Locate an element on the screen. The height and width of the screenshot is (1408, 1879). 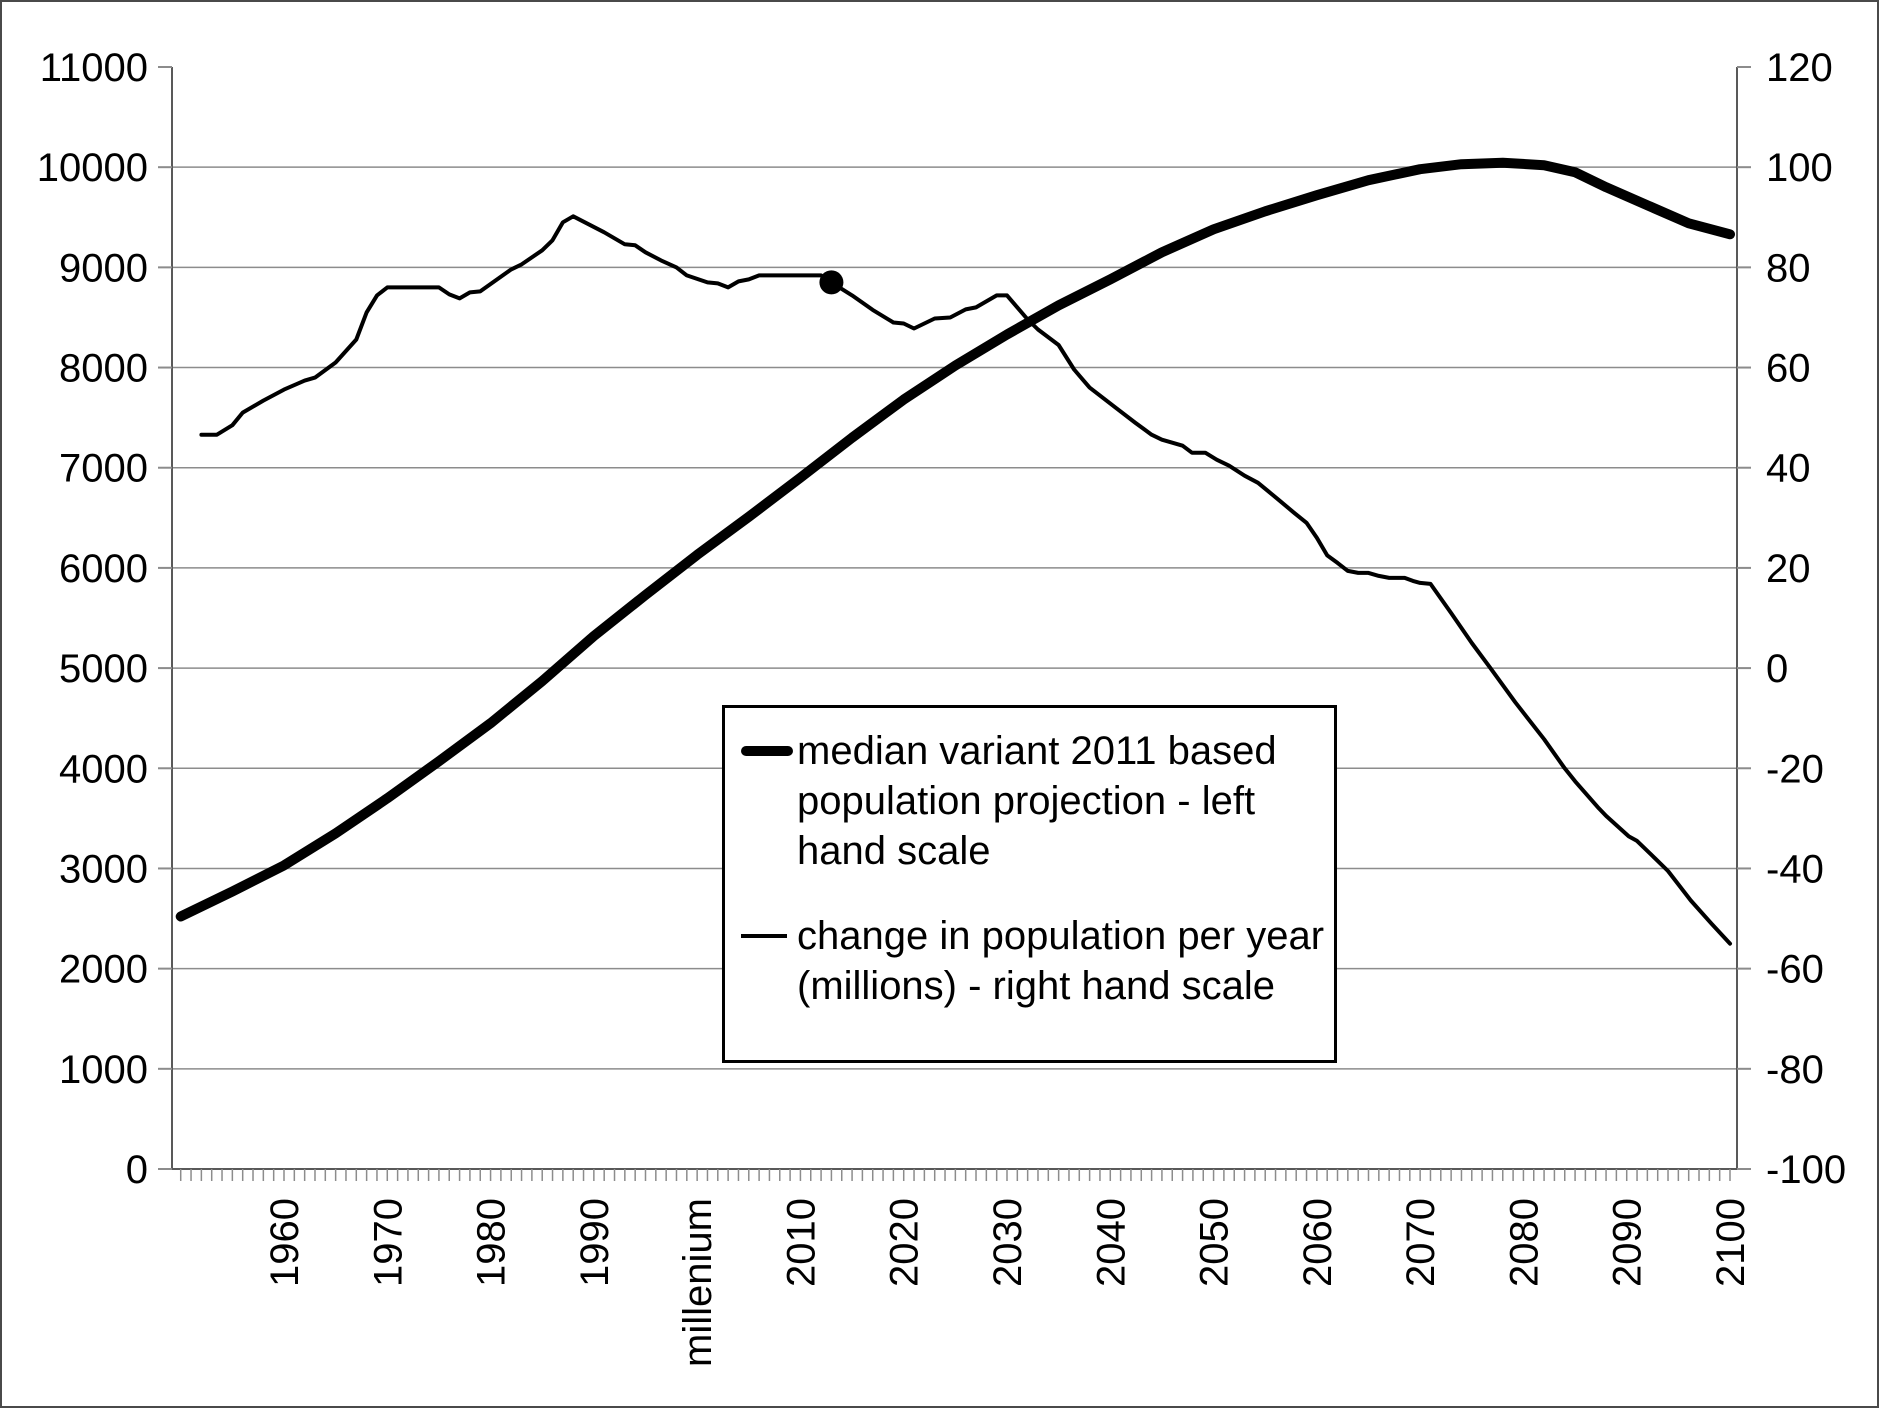
left-axis-tick-label: 7000 is located at coordinates (103, 469).